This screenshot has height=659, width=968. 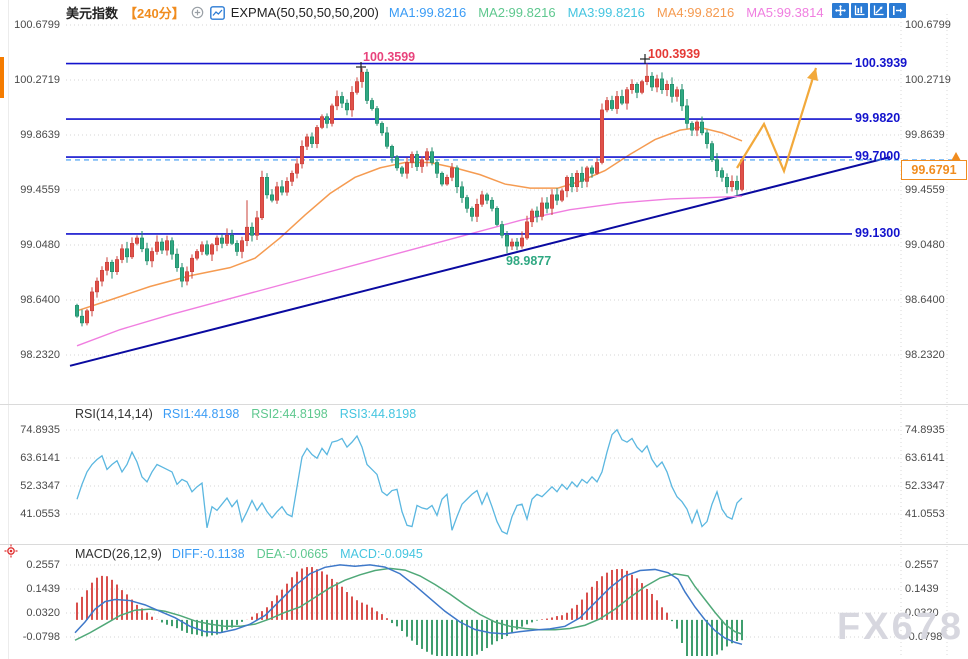 What do you see at coordinates (922, 588) in the screenshot?
I see `macd-axis-right: 0.1439` at bounding box center [922, 588].